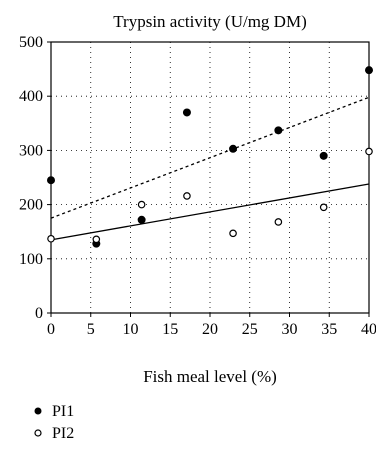  What do you see at coordinates (290, 329) in the screenshot?
I see `x-tick-label: 30` at bounding box center [290, 329].